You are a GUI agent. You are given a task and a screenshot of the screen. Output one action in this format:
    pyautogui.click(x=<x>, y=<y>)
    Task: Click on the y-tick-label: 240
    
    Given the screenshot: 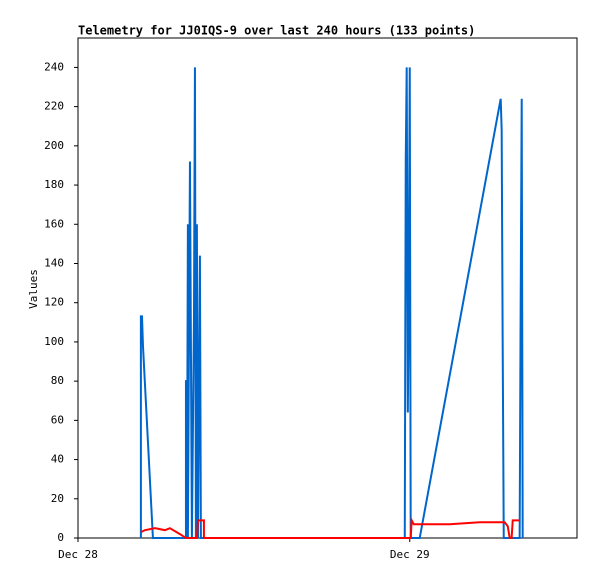 What is the action you would take?
    pyautogui.click(x=54, y=66)
    